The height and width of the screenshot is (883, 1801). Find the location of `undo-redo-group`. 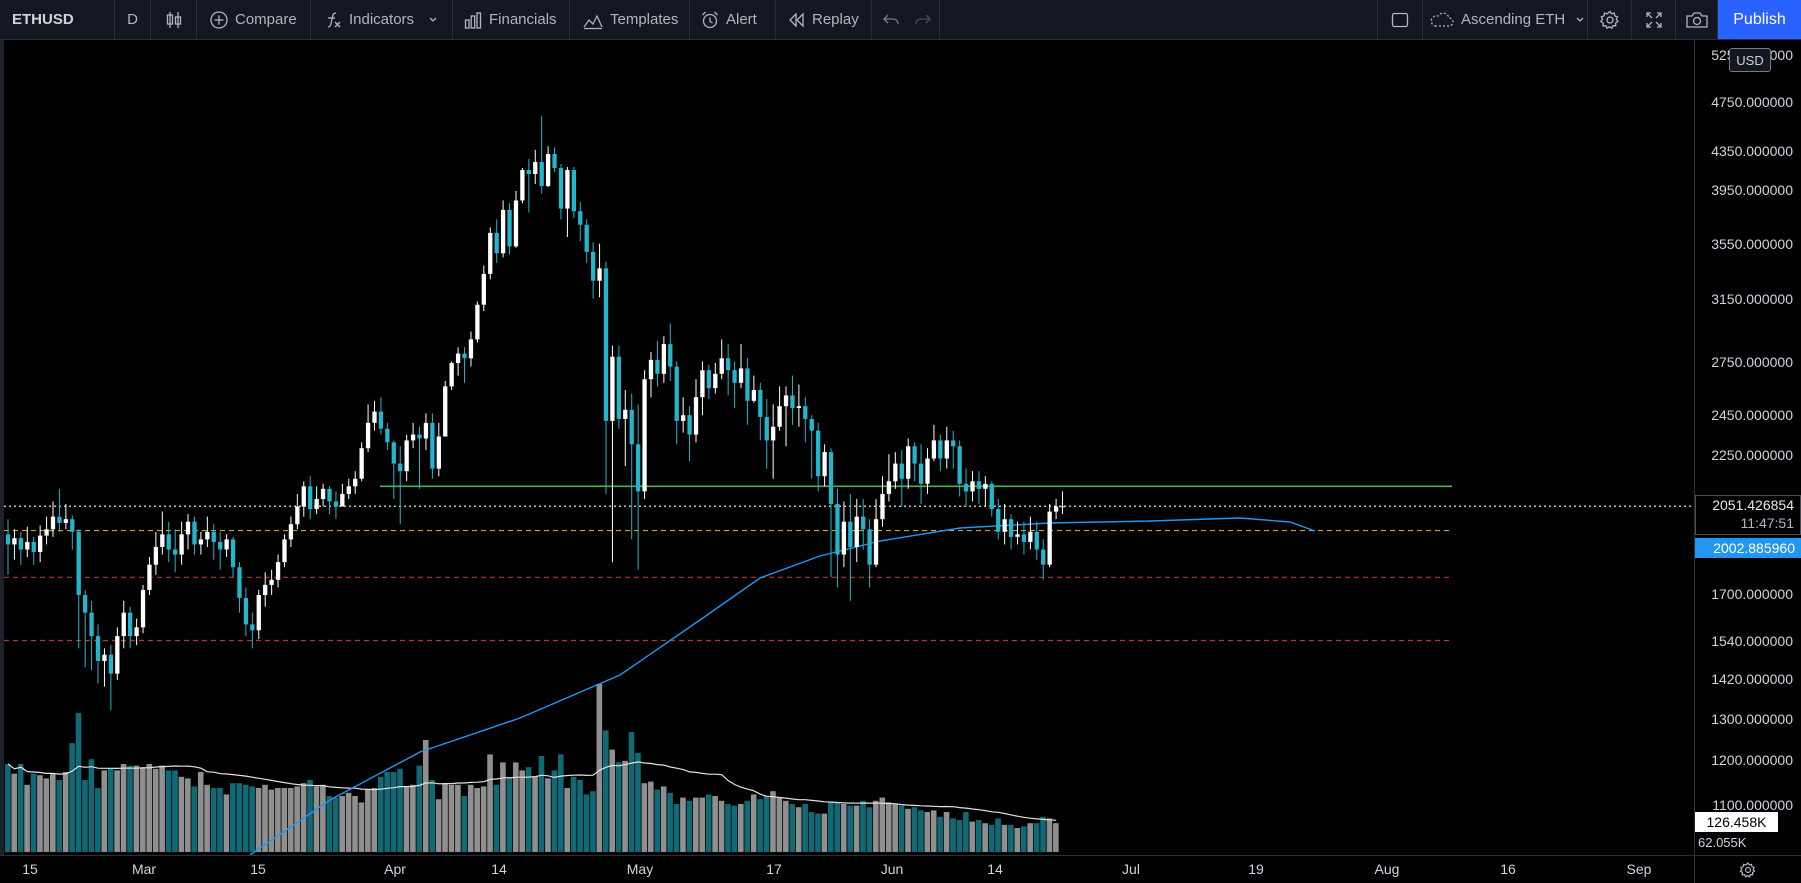

undo-redo-group is located at coordinates (906, 19).